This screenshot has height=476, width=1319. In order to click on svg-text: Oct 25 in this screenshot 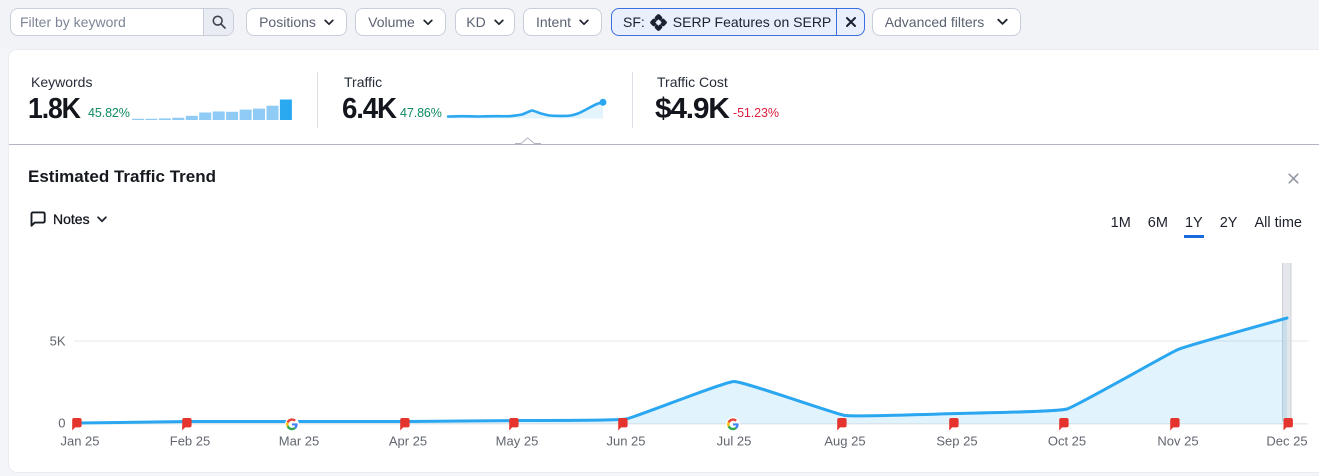, I will do `click(1067, 441)`.